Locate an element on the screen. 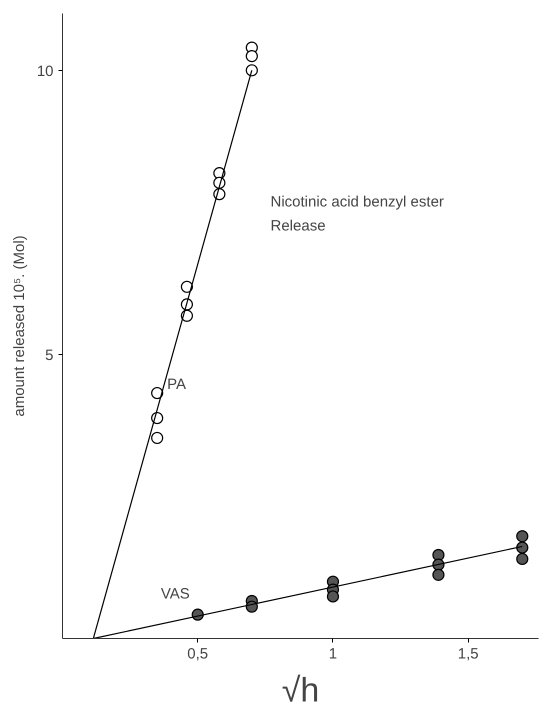 The image size is (542, 719). x-tick-label: 0,5 is located at coordinates (197, 654).